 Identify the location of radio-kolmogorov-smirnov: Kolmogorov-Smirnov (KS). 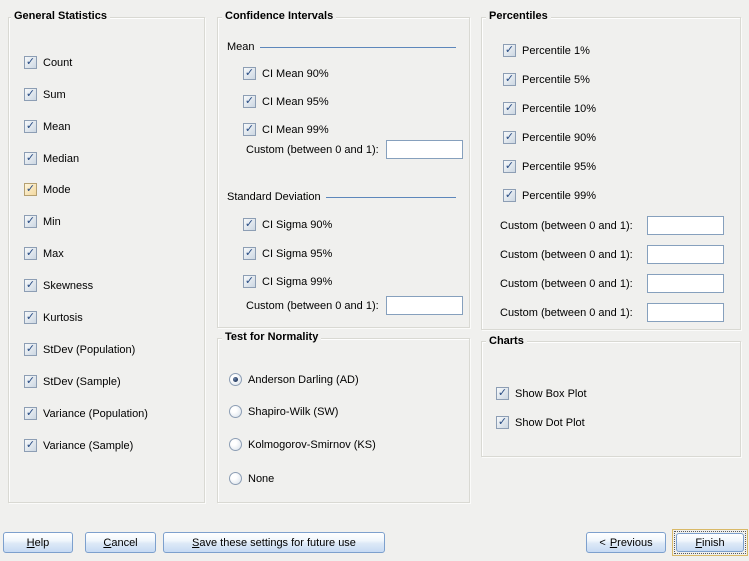
(302, 444).